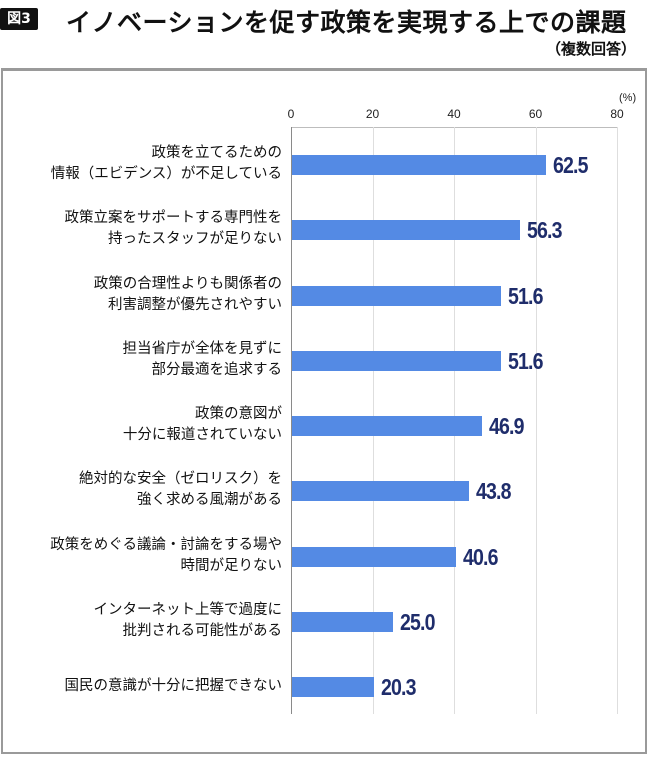  I want to click on category-label-line1: 政策の合理性よりも関係者の, so click(187, 283).